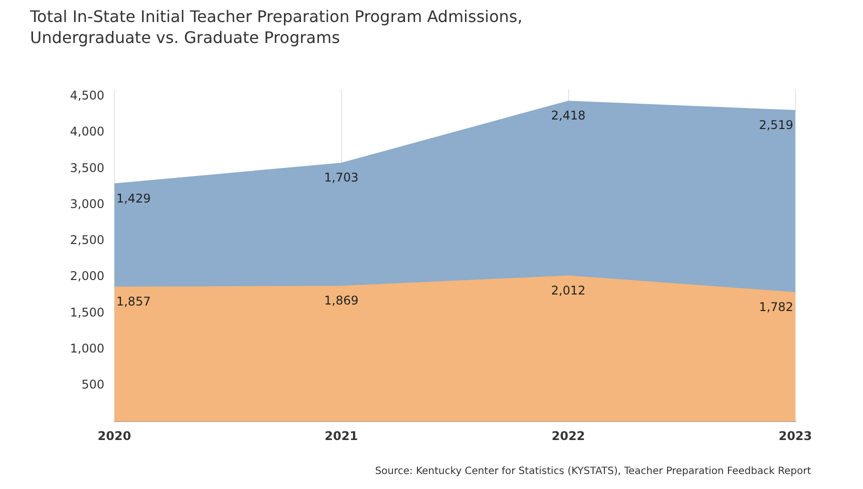 The height and width of the screenshot is (489, 863). I want to click on chart-subtitle: Undergraduate vs. Graduate Programs, so click(185, 37).